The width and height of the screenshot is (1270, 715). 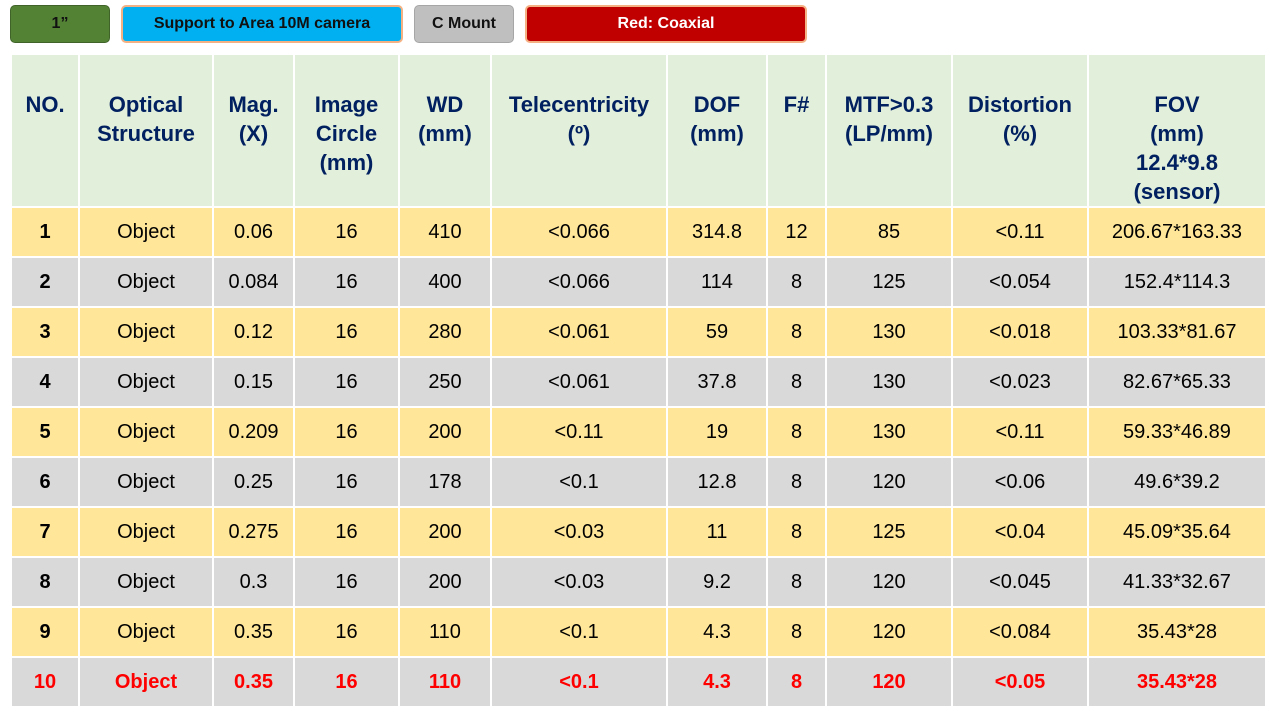 What do you see at coordinates (1020, 682) in the screenshot?
I see `cell-distortion: <0.05` at bounding box center [1020, 682].